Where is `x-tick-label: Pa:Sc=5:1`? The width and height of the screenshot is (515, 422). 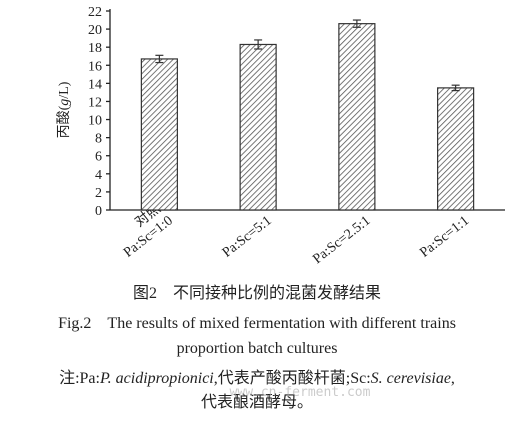
x-tick-label: Pa:Sc=5:1 is located at coordinates (247, 236).